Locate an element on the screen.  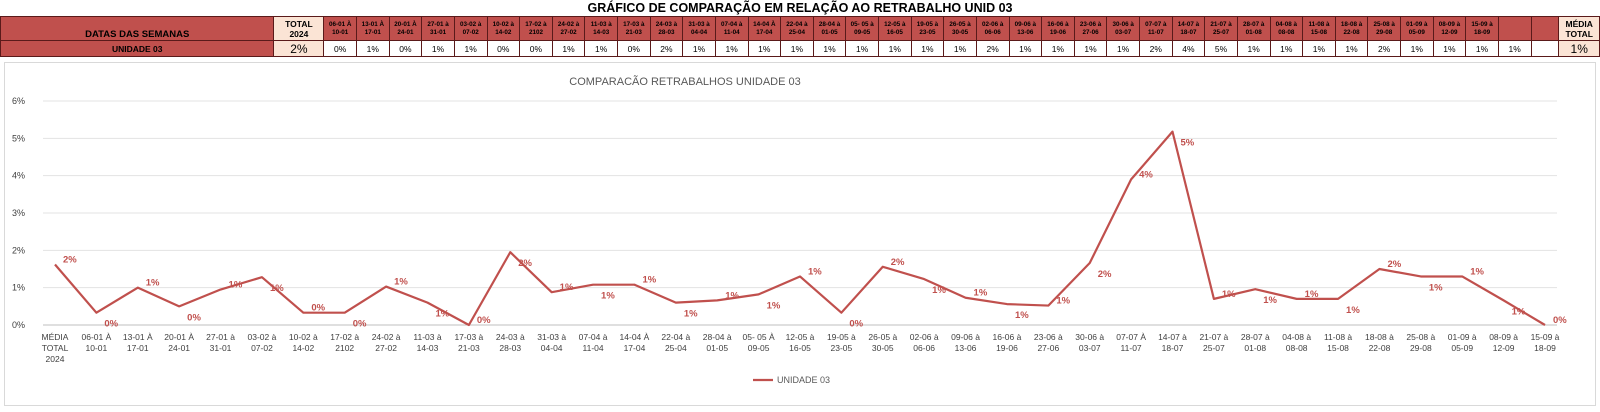
week-header-4: 03-02 à 07-02 is located at coordinates (470, 28).